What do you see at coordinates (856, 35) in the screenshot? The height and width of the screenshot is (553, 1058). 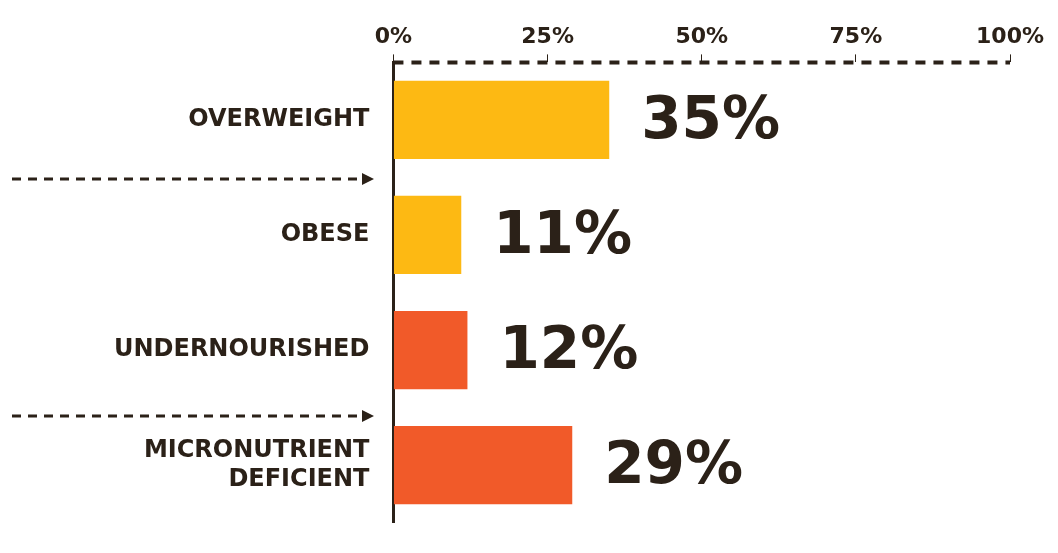 I see `x-tick-label: 75%` at bounding box center [856, 35].